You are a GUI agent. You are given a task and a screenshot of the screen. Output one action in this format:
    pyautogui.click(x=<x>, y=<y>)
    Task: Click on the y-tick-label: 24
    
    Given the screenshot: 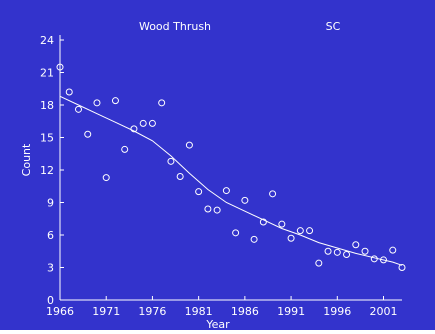 What is the action you would take?
    pyautogui.click(x=47, y=40)
    